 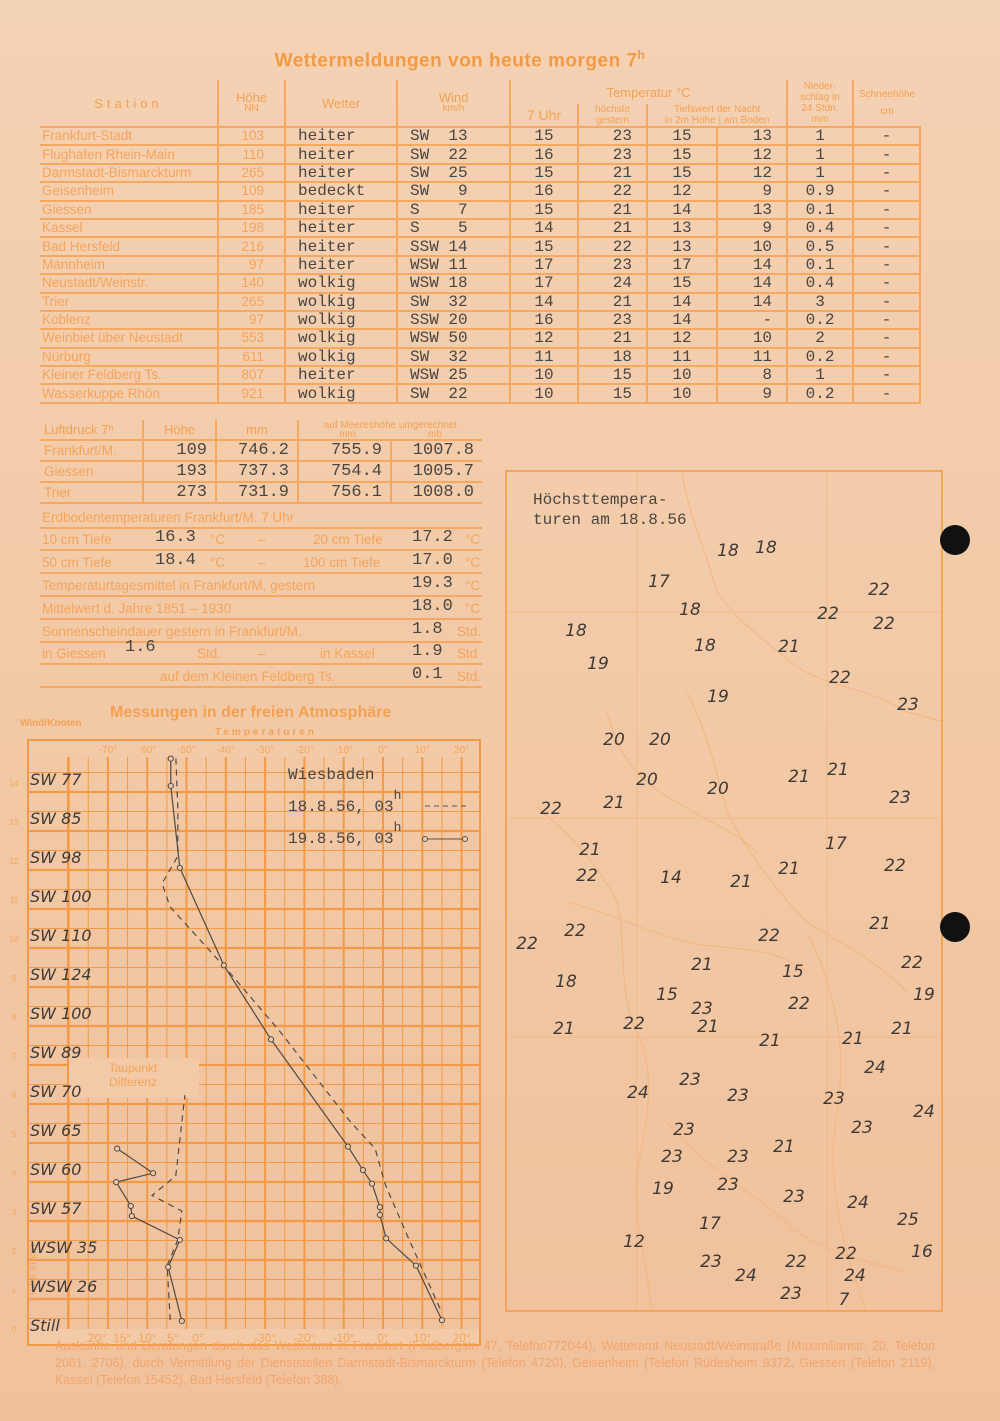 I want to click on temp-min-ground: 9, so click(x=753, y=192).